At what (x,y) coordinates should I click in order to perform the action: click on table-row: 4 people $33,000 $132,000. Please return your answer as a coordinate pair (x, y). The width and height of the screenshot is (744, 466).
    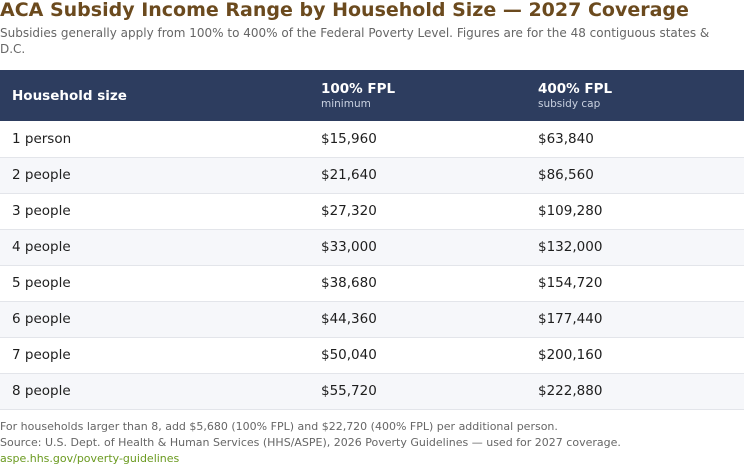
    Looking at the image, I should click on (372, 247).